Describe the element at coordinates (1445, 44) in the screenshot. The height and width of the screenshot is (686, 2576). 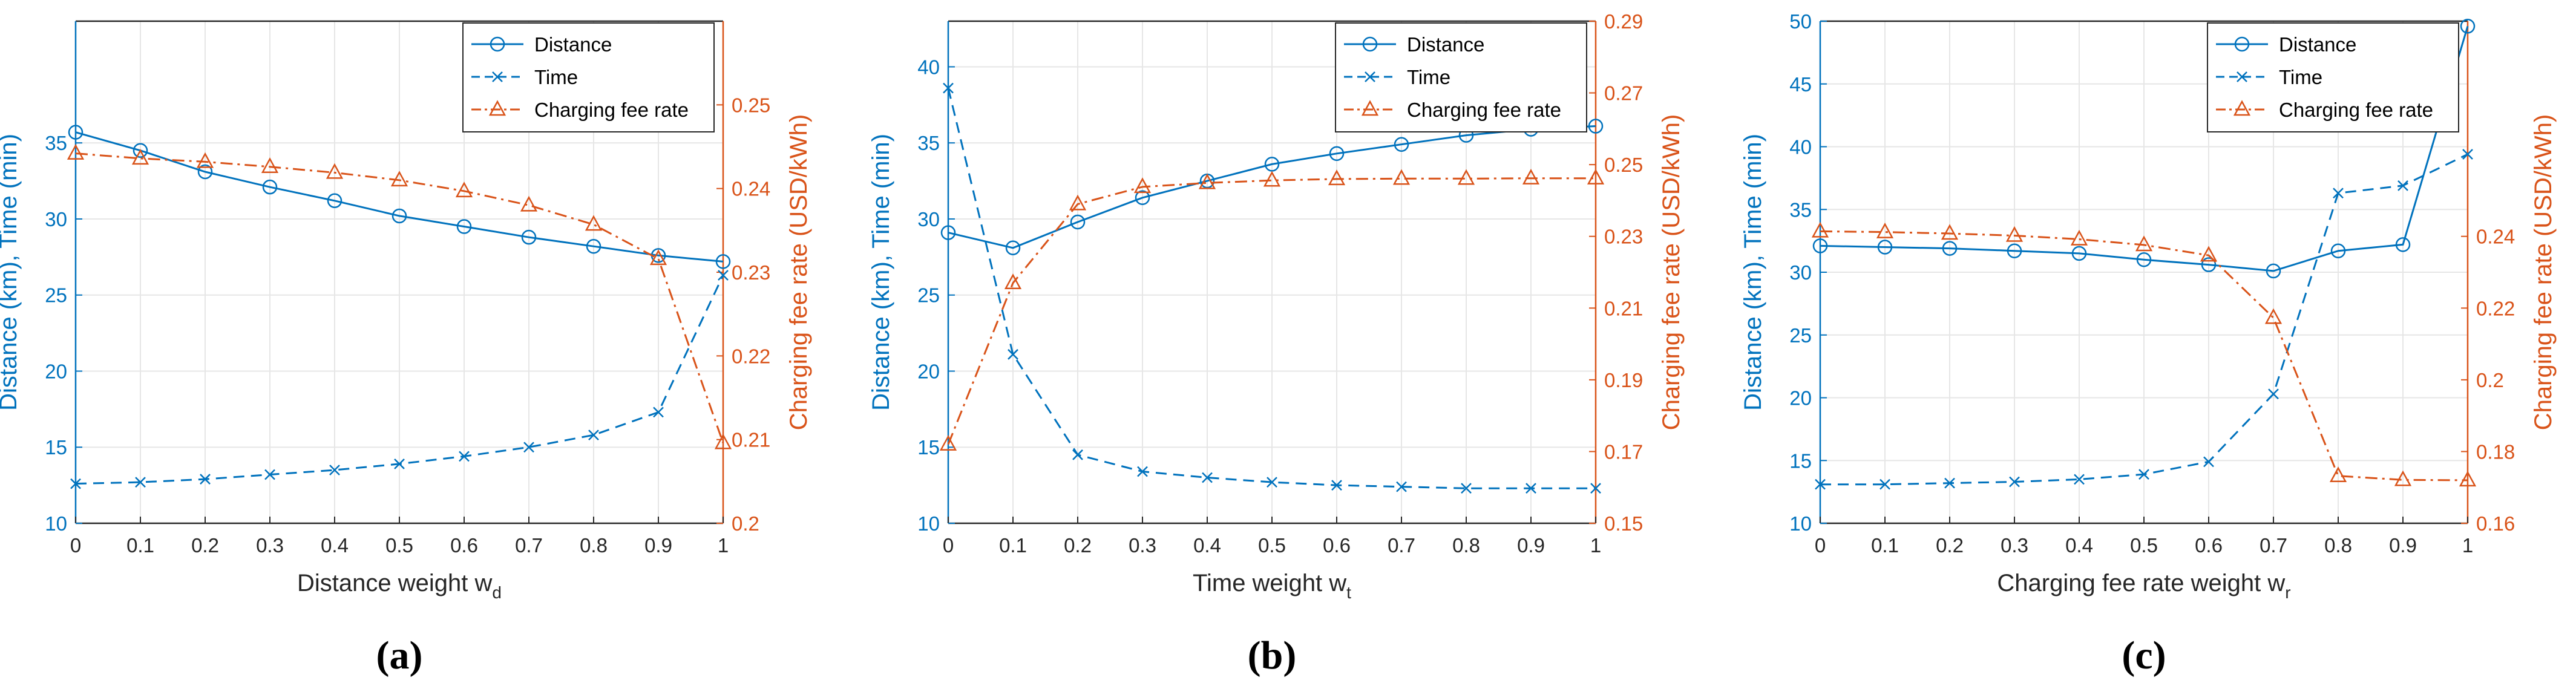
I see `legend-label: Distance` at that location.